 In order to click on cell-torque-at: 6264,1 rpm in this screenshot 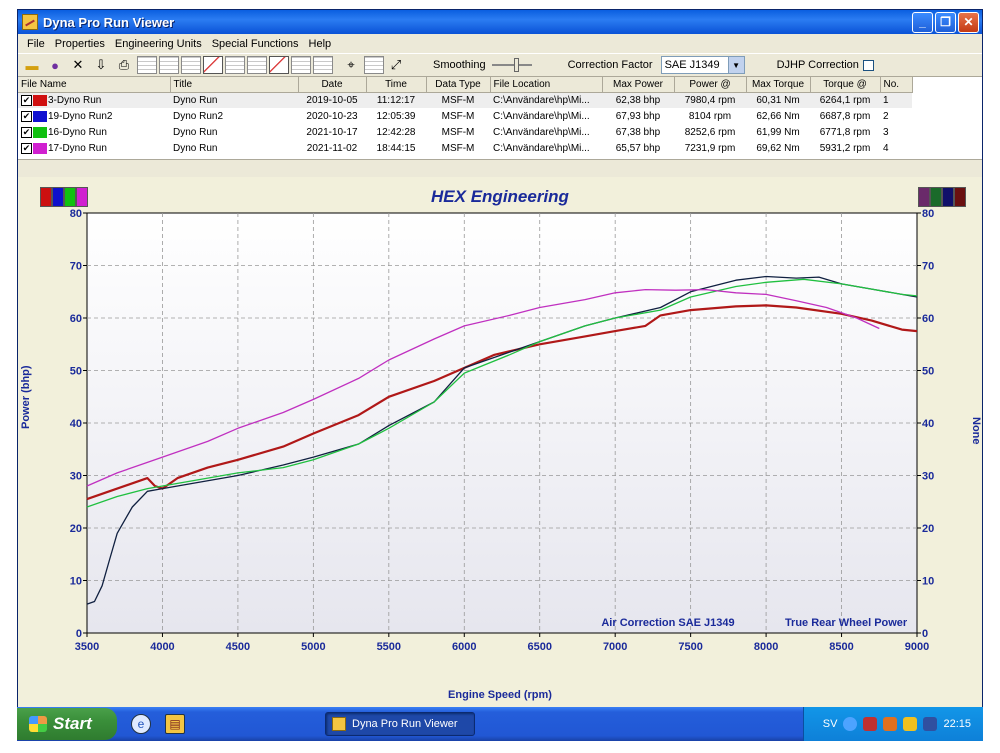, I will do `click(845, 100)`.